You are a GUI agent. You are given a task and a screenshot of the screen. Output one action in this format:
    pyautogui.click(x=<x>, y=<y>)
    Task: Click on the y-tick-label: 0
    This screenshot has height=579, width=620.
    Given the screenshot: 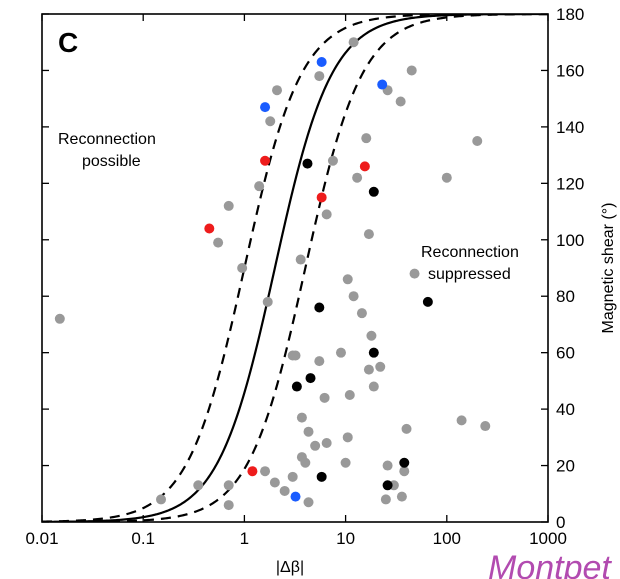 What is the action you would take?
    pyautogui.click(x=560, y=522)
    